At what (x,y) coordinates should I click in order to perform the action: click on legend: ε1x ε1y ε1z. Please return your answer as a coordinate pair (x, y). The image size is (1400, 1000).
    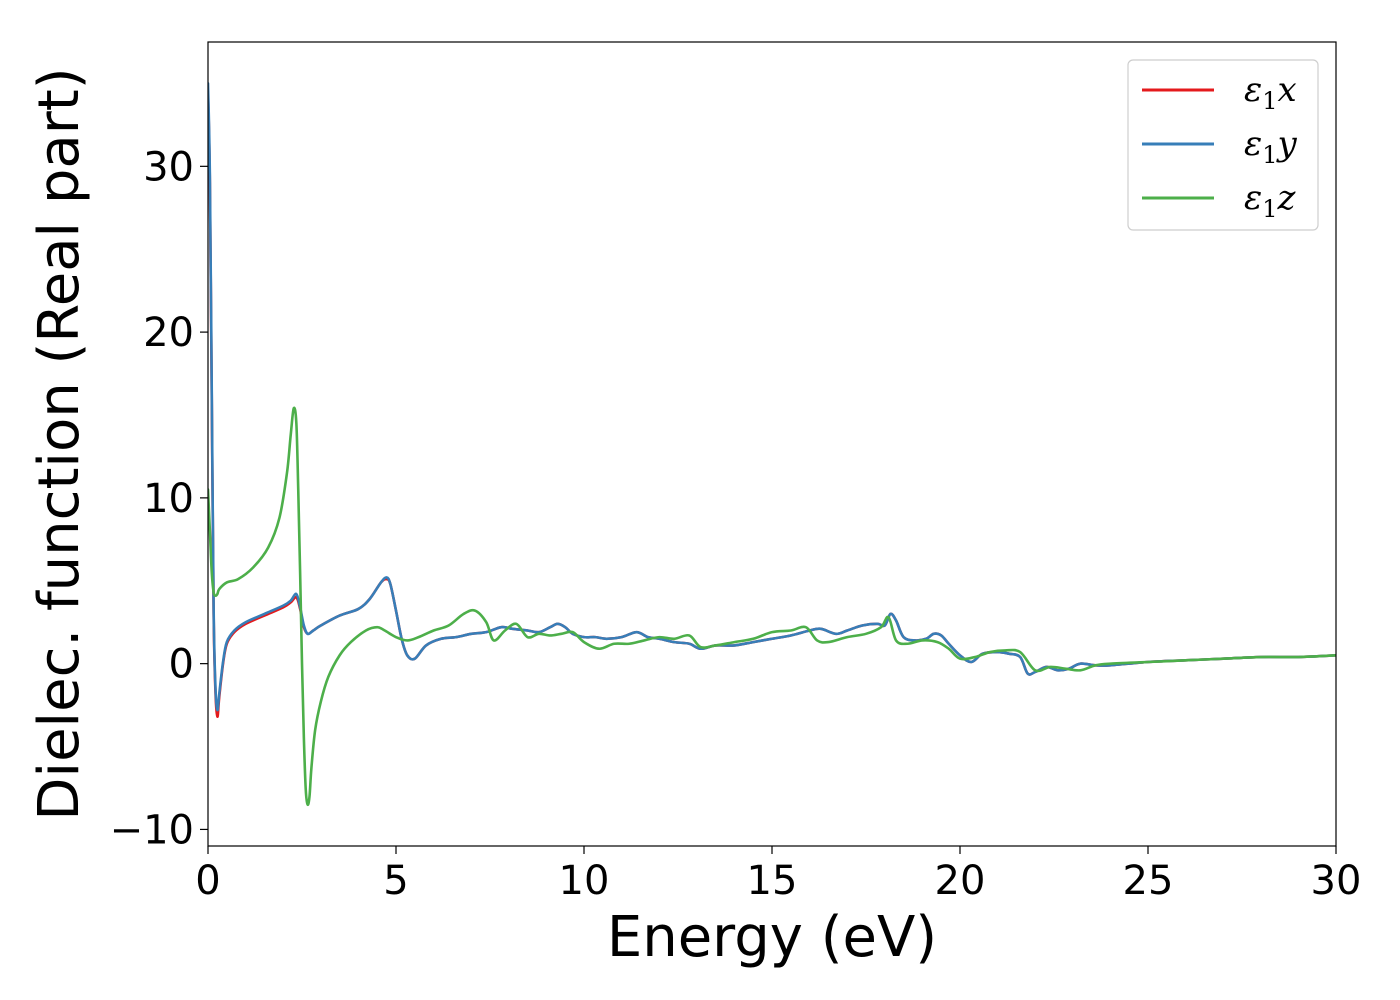
    Looking at the image, I should click on (1223, 145).